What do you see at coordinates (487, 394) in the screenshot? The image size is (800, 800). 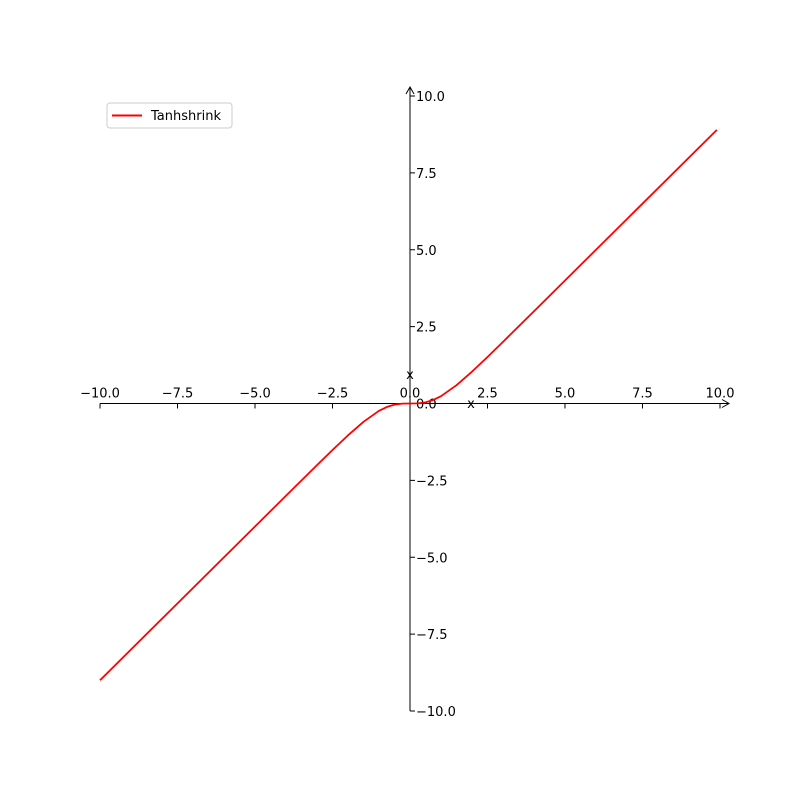 I see `x-tick-label: 2.5` at bounding box center [487, 394].